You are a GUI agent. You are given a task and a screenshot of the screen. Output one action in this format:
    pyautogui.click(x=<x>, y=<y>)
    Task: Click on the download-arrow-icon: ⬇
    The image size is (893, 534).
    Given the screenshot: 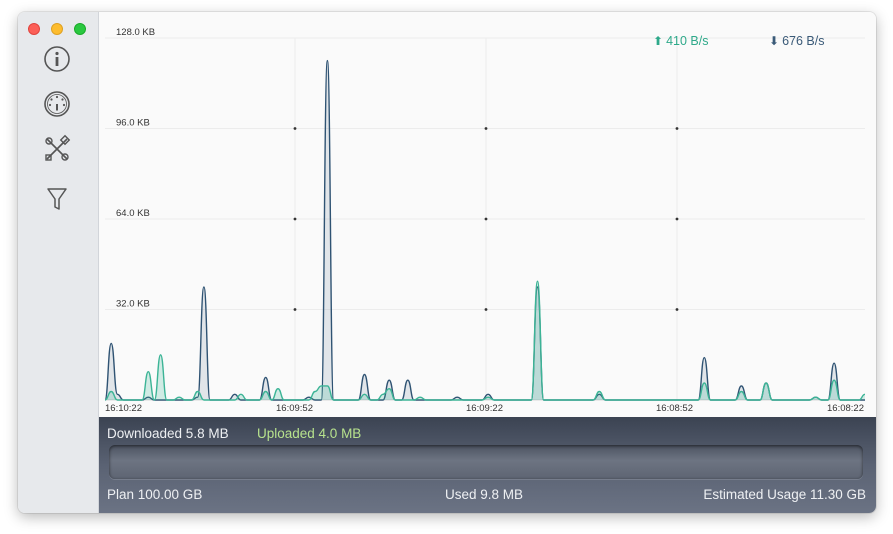 What is the action you would take?
    pyautogui.click(x=774, y=41)
    